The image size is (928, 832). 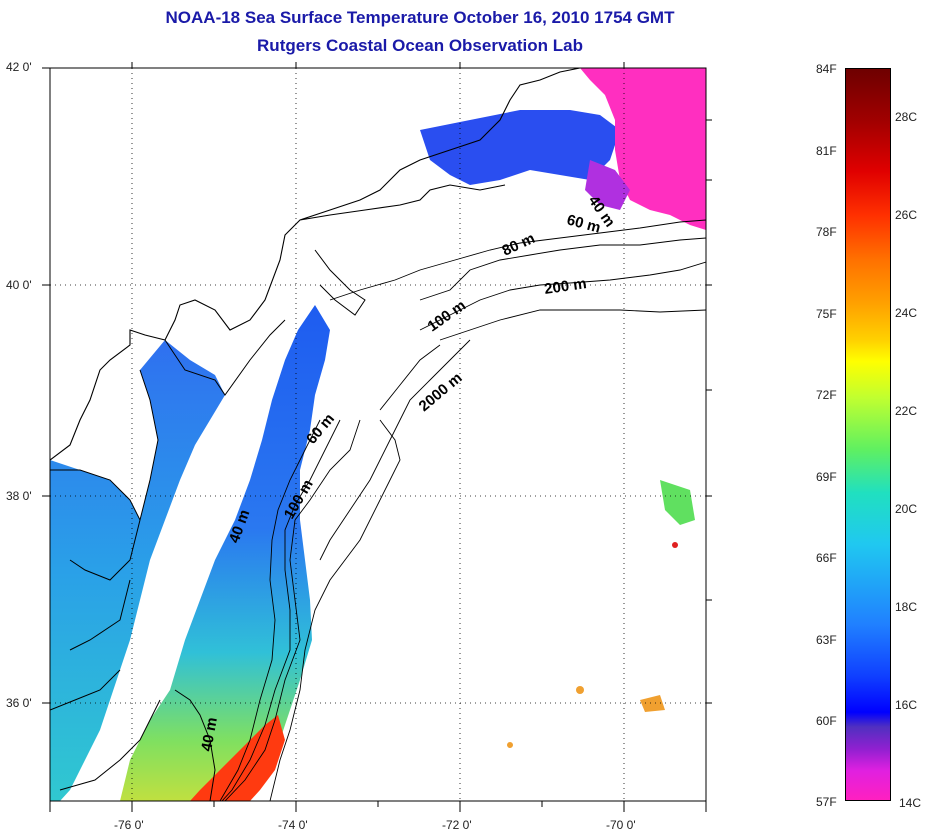 I want to click on contour-label: 200 m, so click(x=565, y=286).